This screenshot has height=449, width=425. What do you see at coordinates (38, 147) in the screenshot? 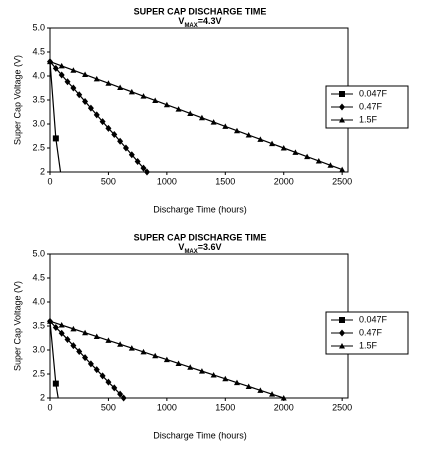
I see `y-tick-label: 2.5` at bounding box center [38, 147].